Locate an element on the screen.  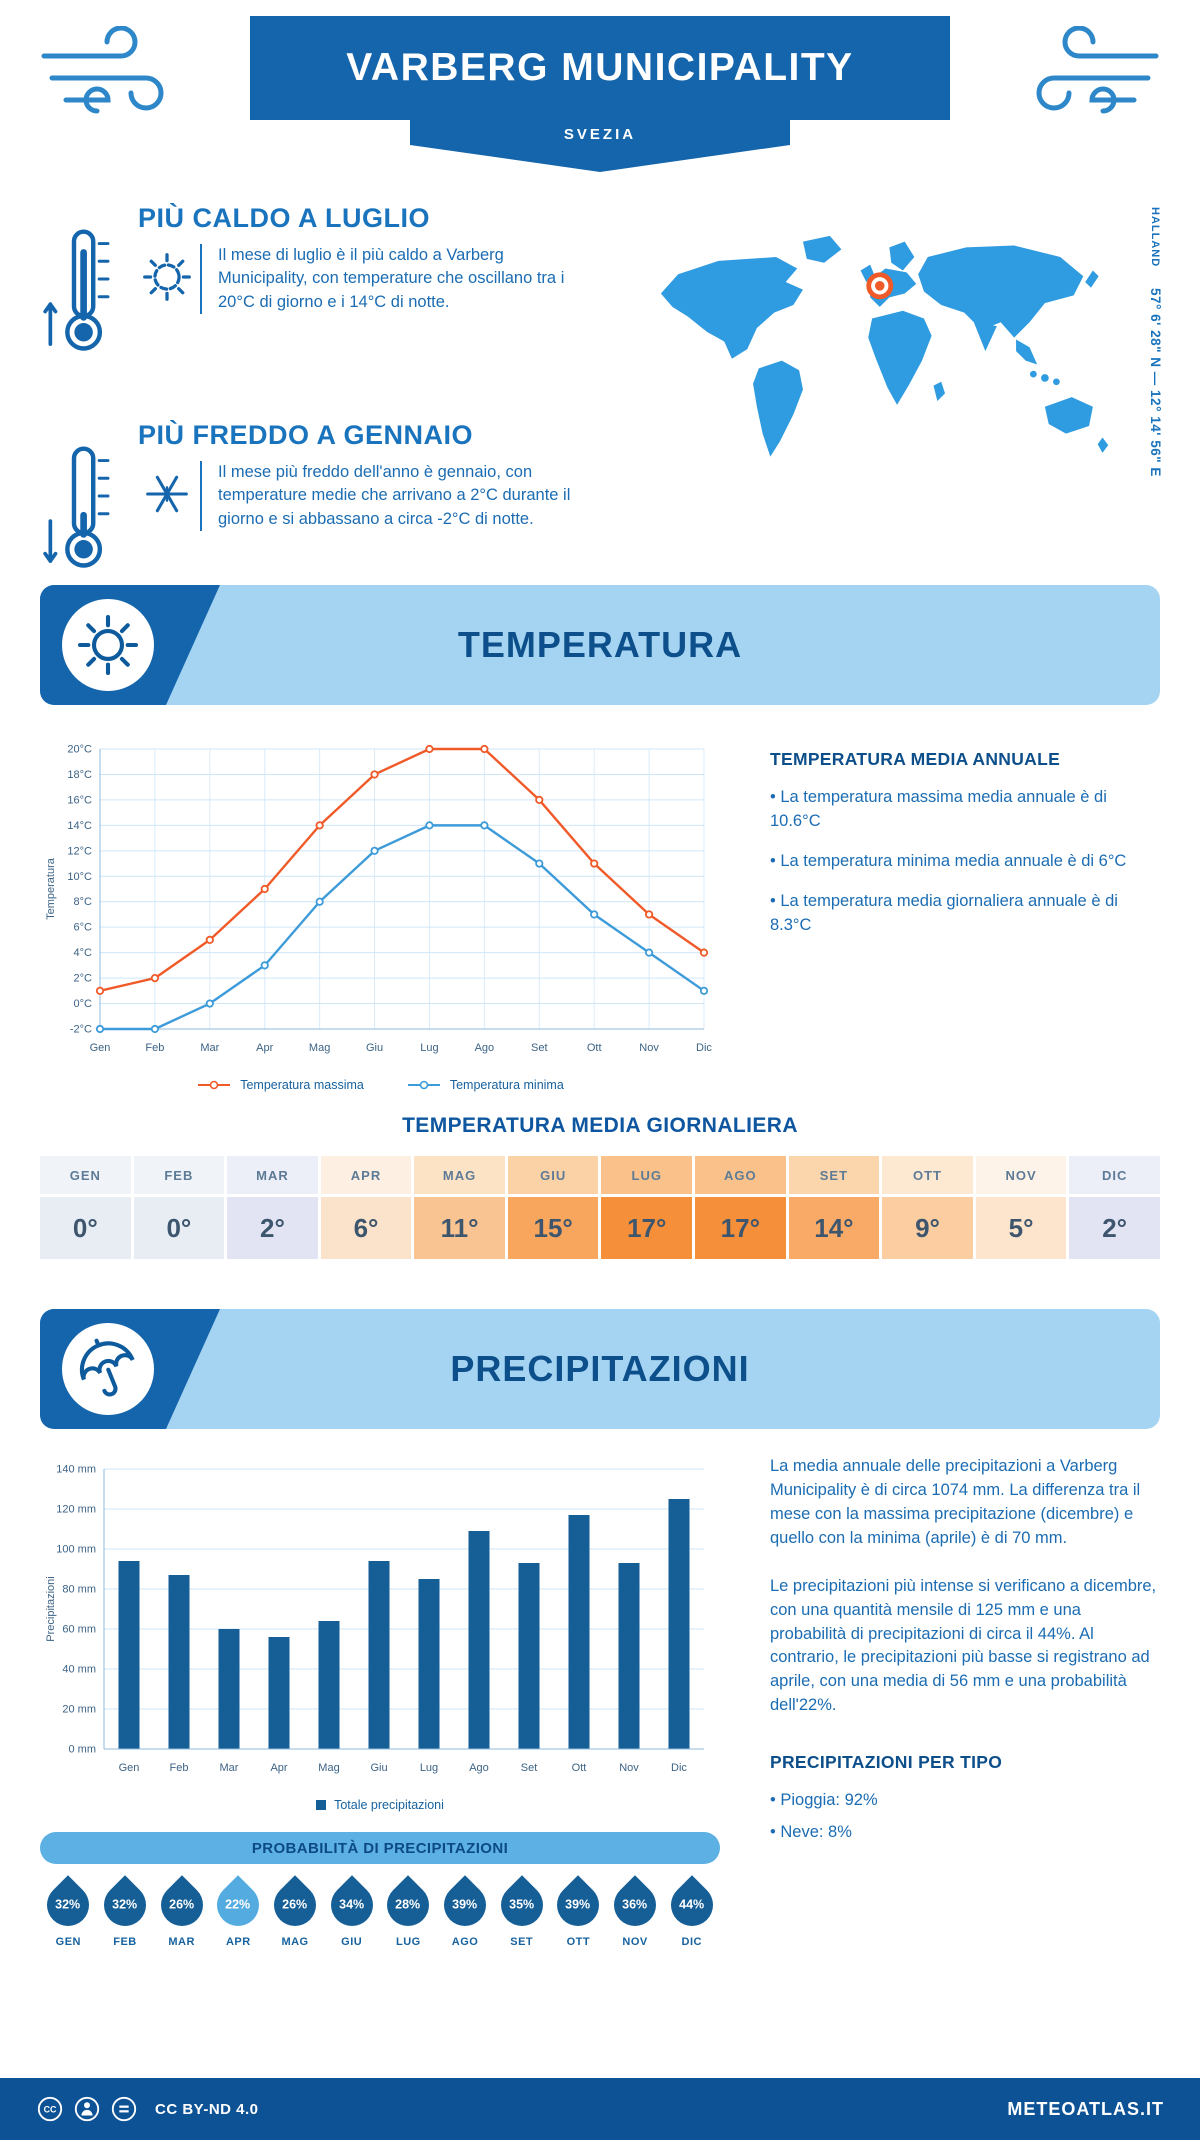
annual-summary-title: TEMPERATURA MEDIA ANNUALE is located at coordinates (915, 759).